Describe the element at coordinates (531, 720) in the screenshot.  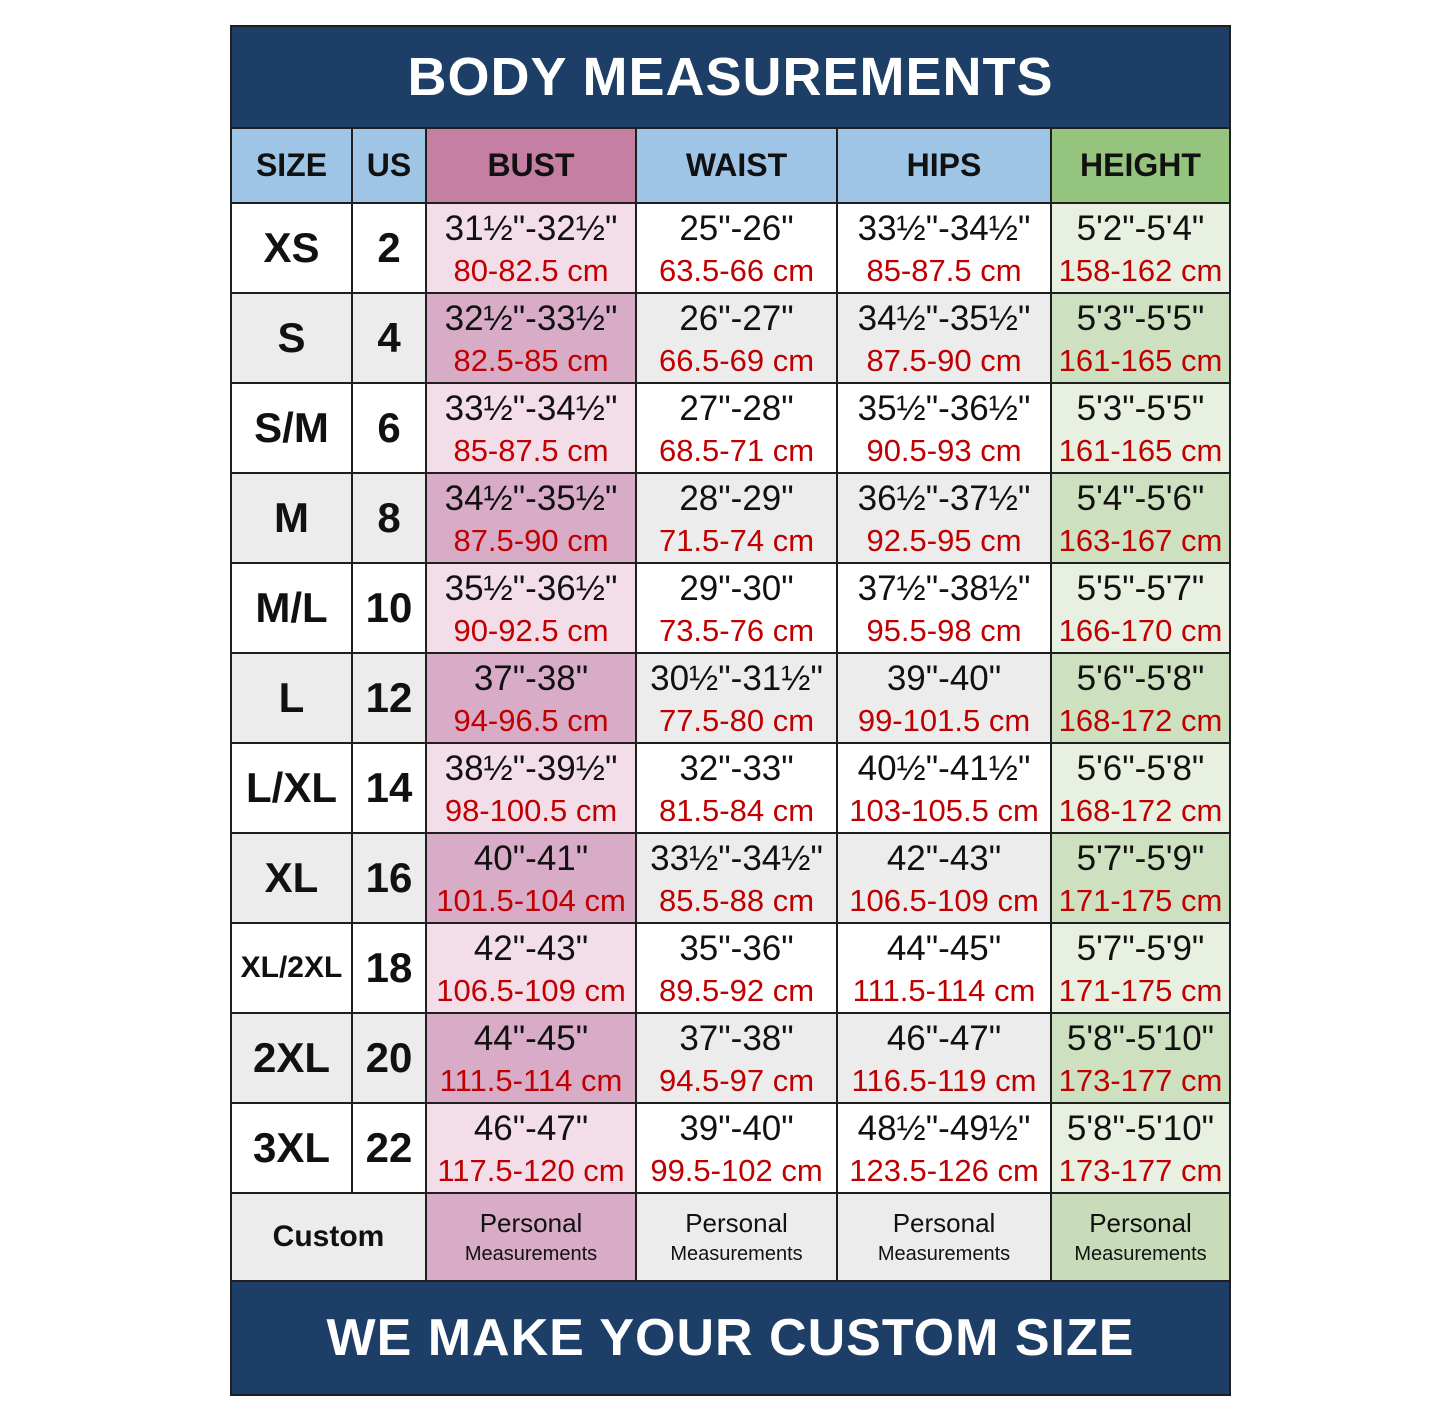
I see `bust-cm-value: 94-96.5 cm` at that location.